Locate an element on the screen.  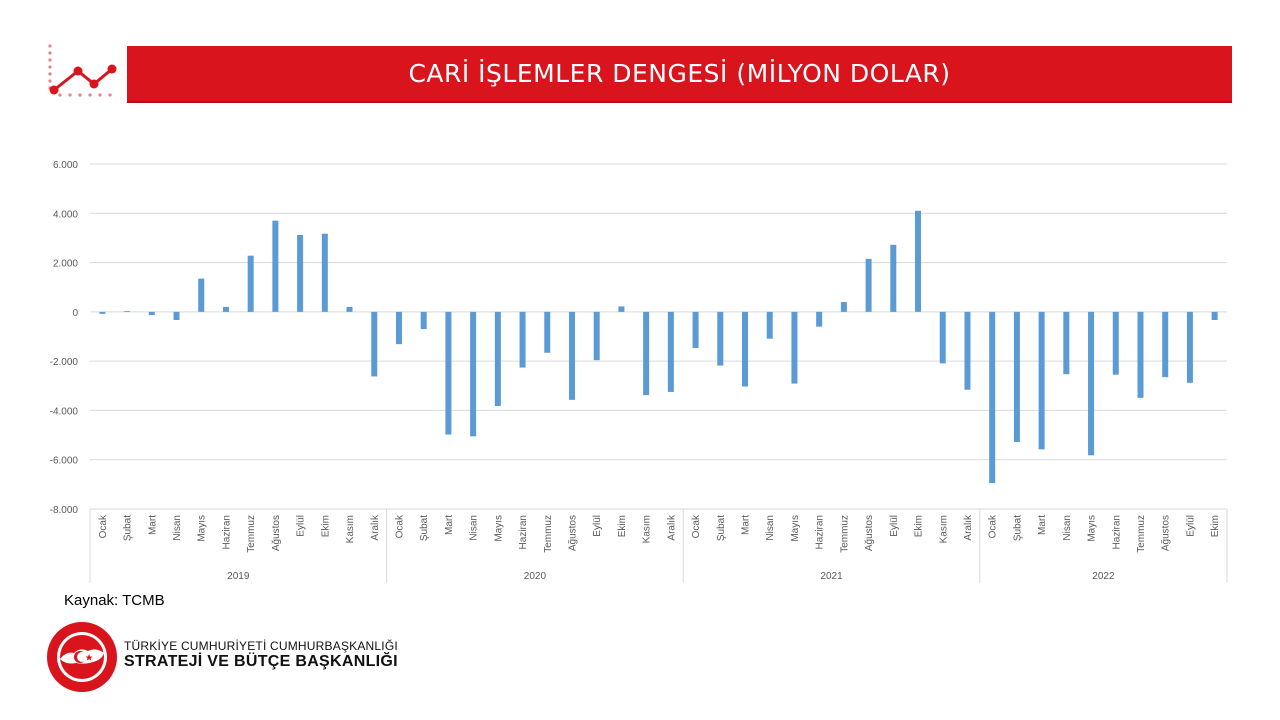
year-label: 2022 is located at coordinates (1103, 576).